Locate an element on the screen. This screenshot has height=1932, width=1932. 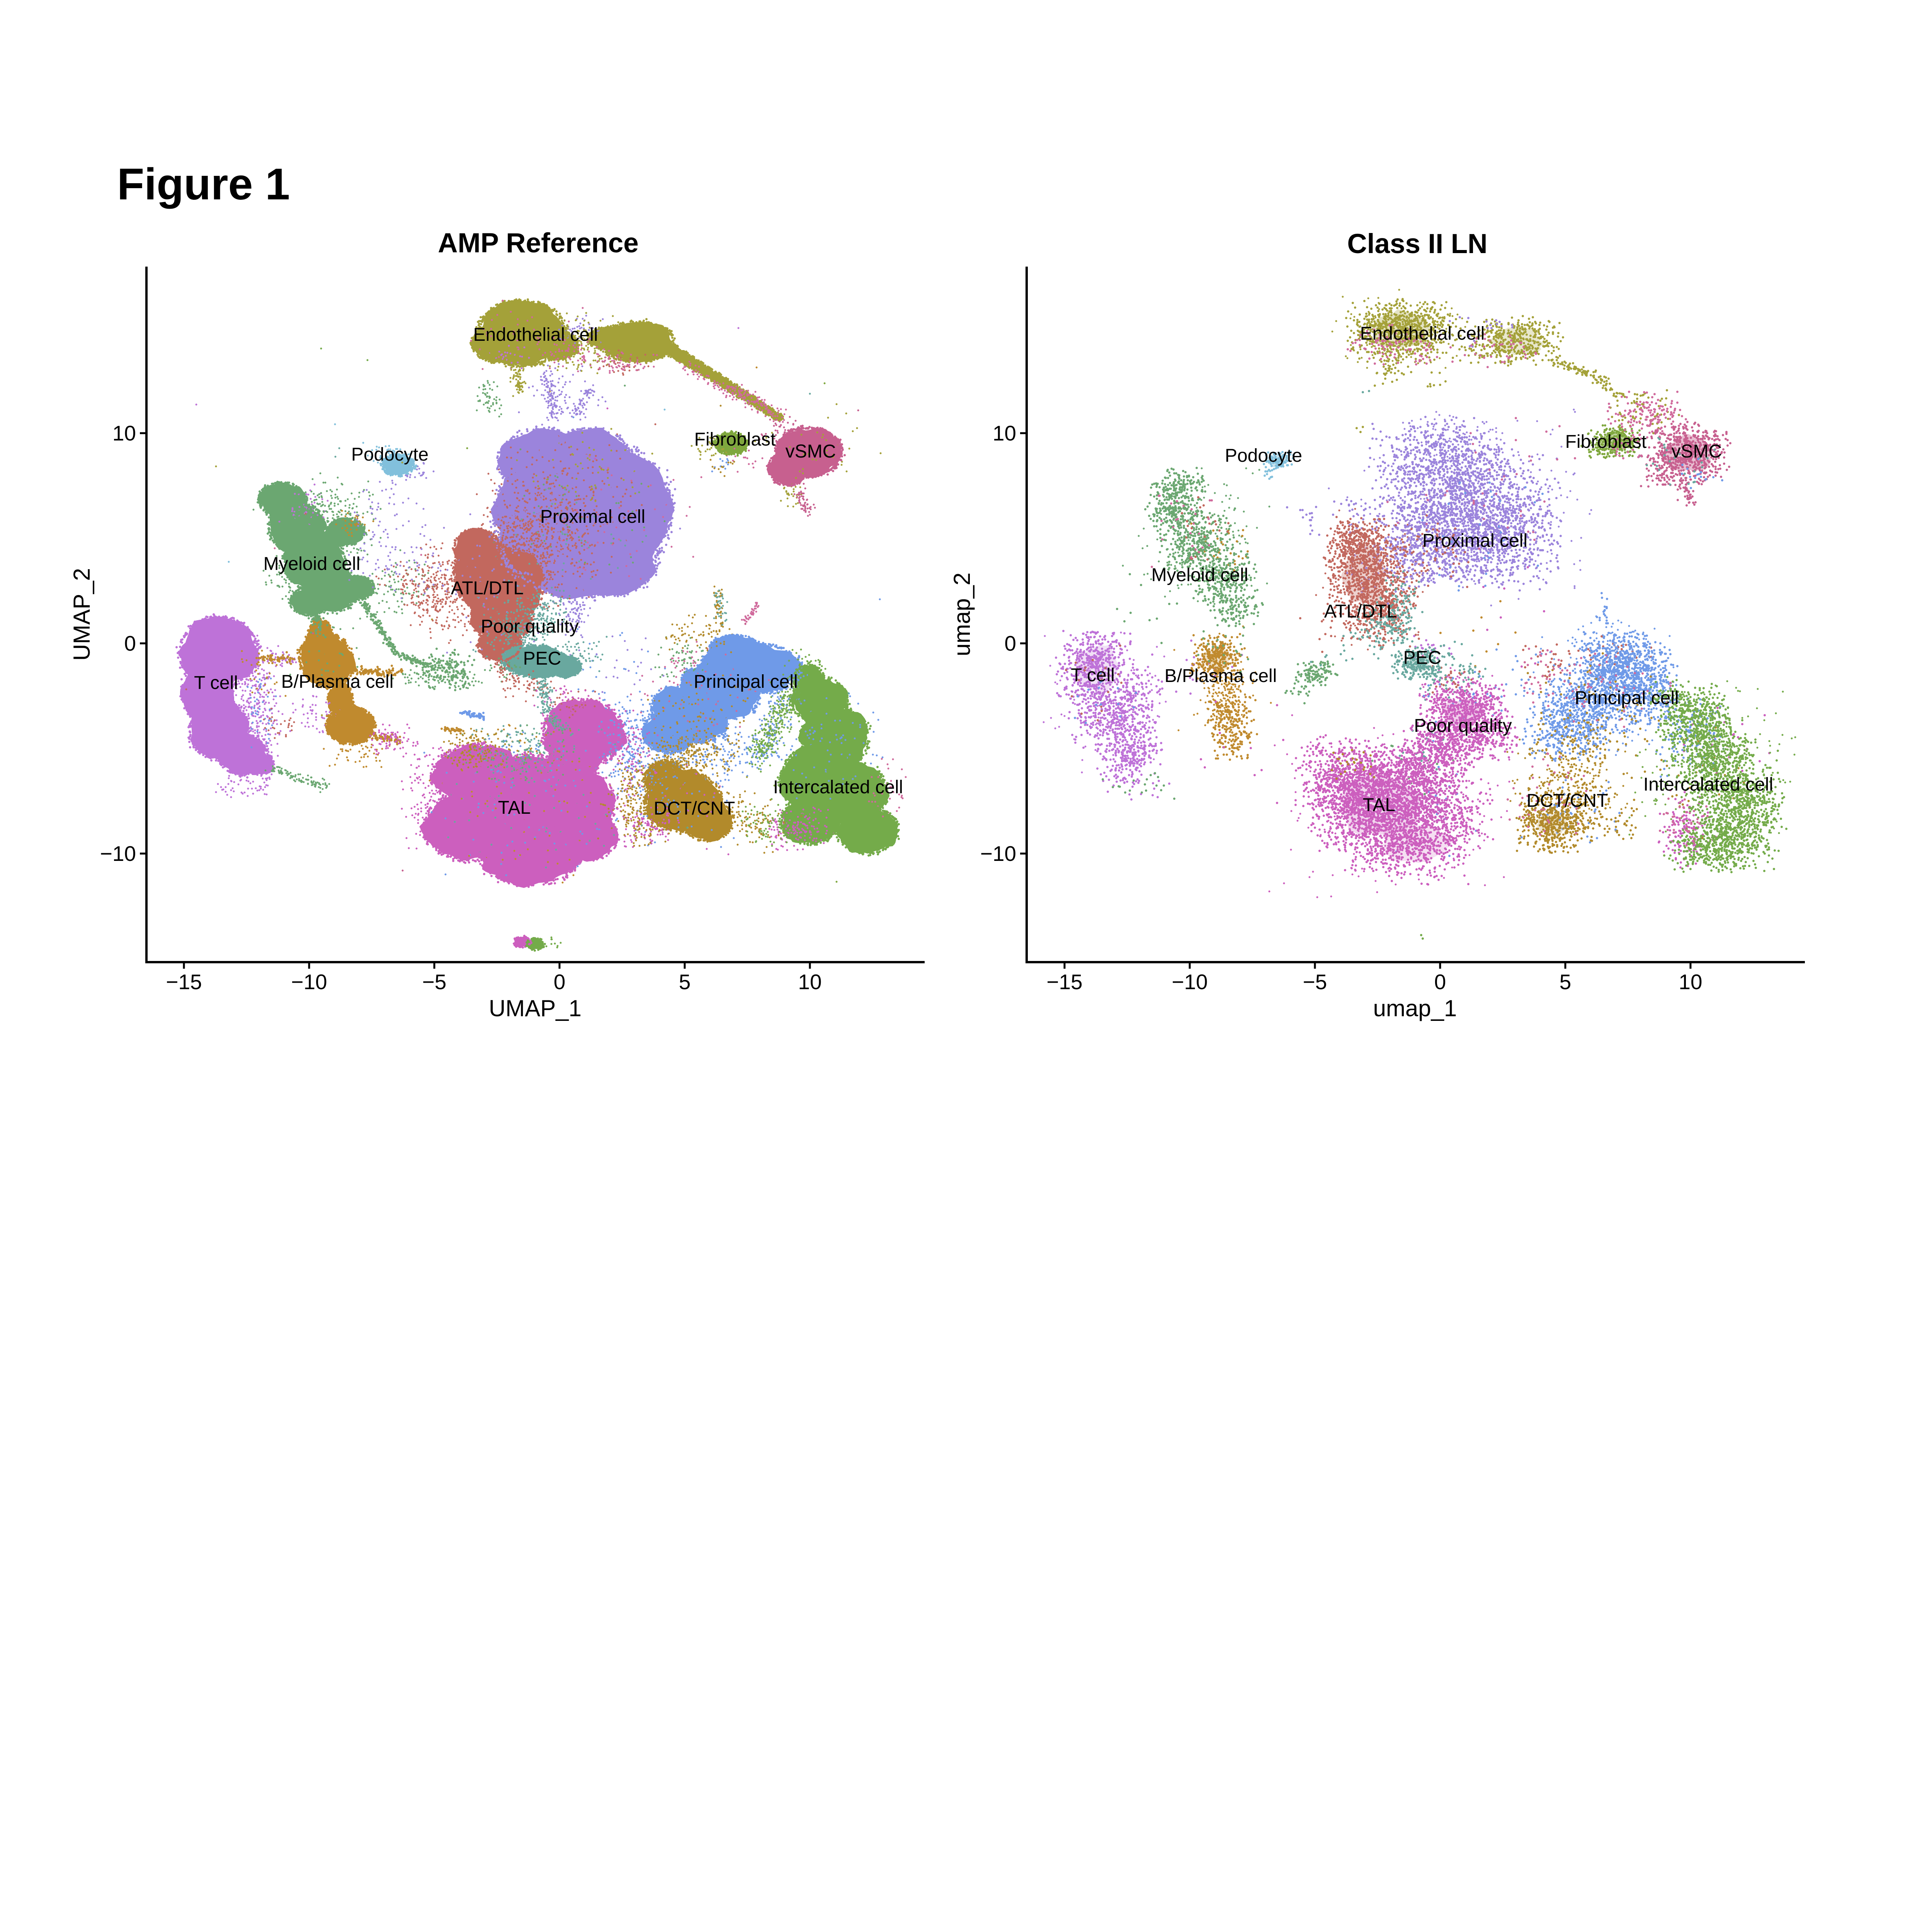
svg-text: Class II LN is located at coordinates (1417, 244).